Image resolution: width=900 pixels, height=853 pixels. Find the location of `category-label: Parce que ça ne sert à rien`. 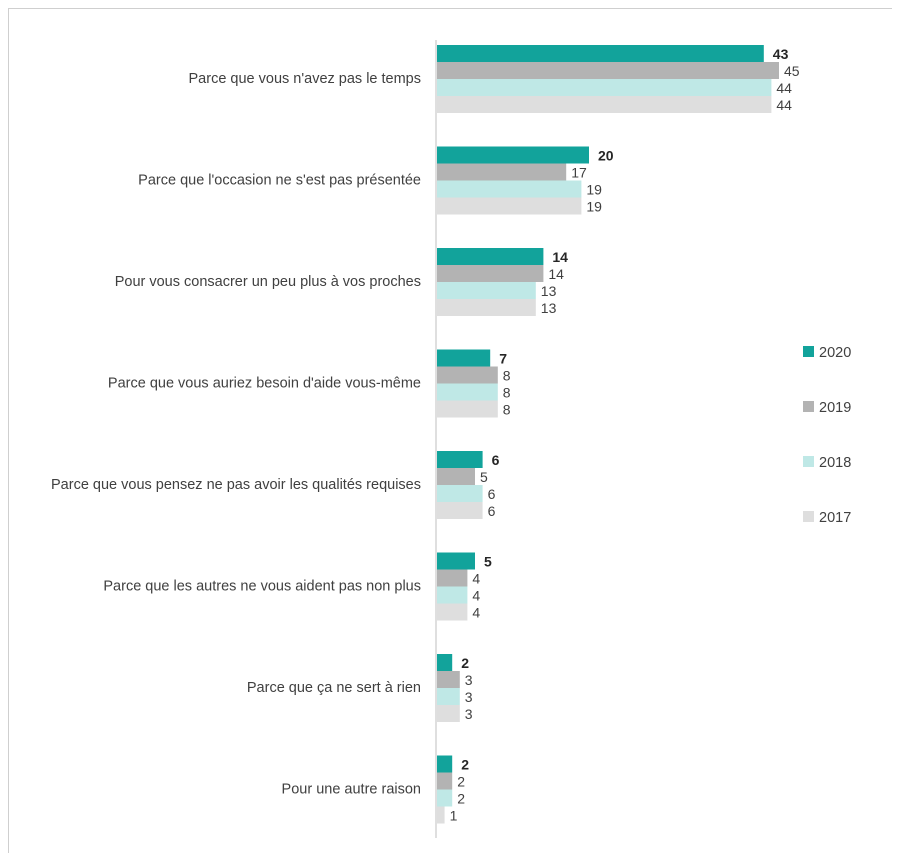

category-label: Parce que ça ne sert à rien is located at coordinates (334, 688).